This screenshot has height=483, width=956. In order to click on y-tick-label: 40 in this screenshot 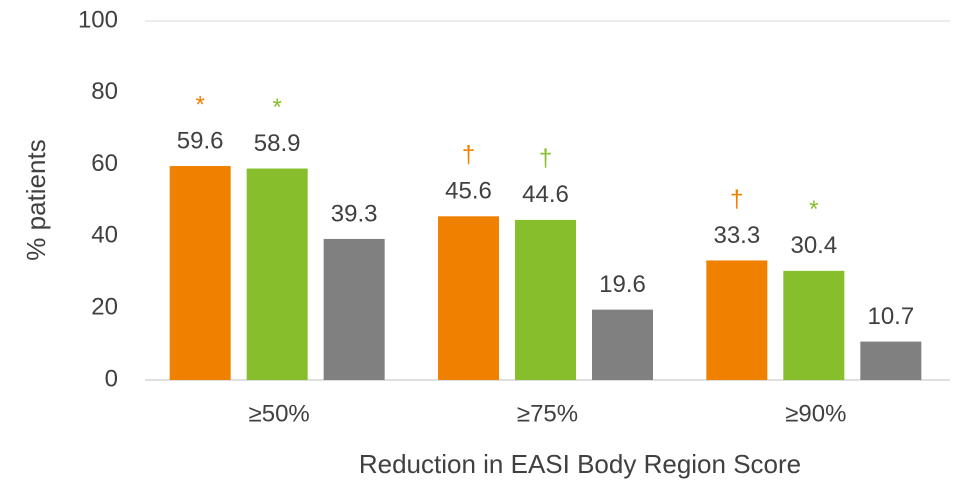, I will do `click(104, 235)`.